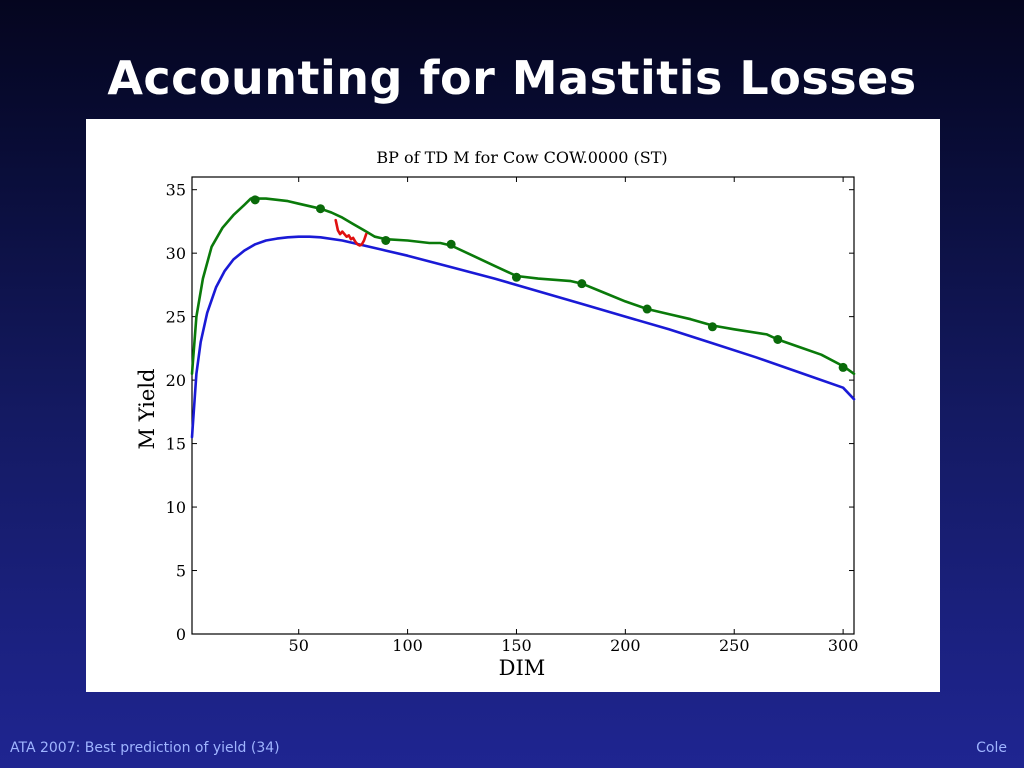  Describe the element at coordinates (147, 409) in the screenshot. I see `y-axis-label: M Yield` at that location.